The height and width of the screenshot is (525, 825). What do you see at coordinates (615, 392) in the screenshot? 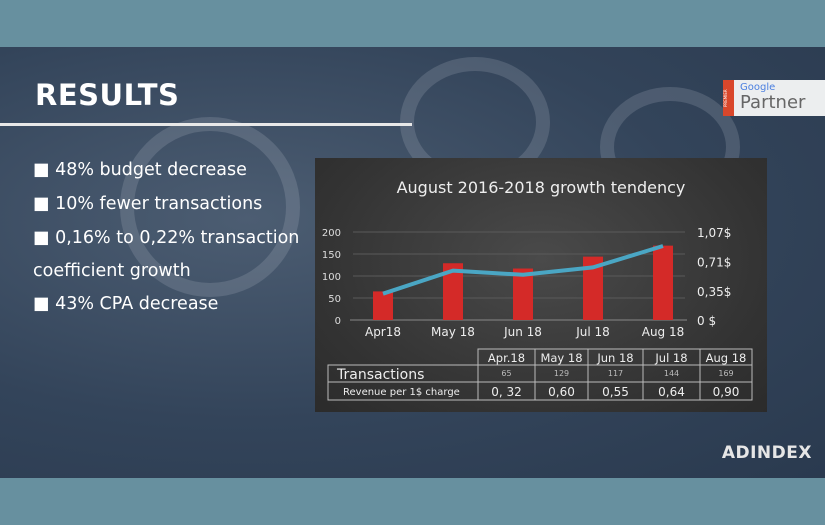
I see `table-cell: 0,55` at bounding box center [615, 392].